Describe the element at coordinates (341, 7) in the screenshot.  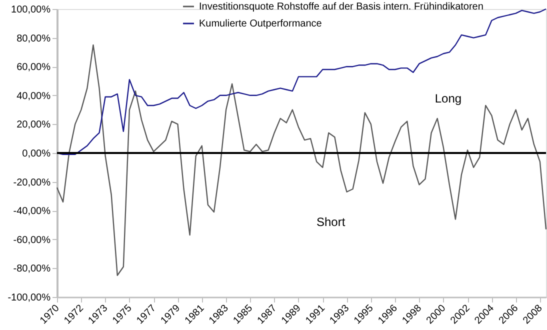
I see `legend-label: Investitionsquote Rohstoffe auf der Basis intern. Frühindikatoren` at that location.